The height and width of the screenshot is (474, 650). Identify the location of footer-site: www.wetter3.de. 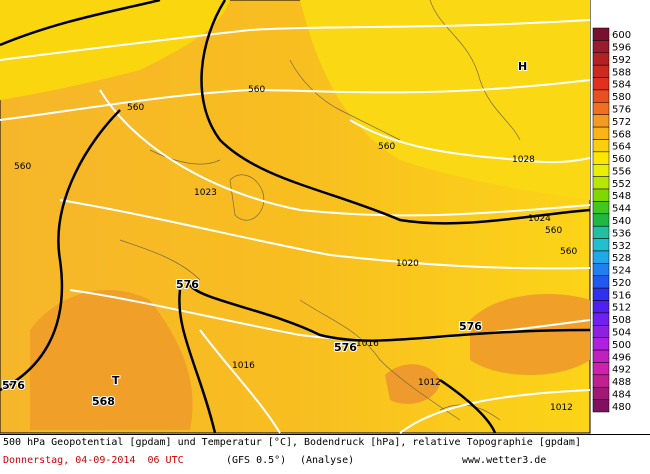
(504, 460).